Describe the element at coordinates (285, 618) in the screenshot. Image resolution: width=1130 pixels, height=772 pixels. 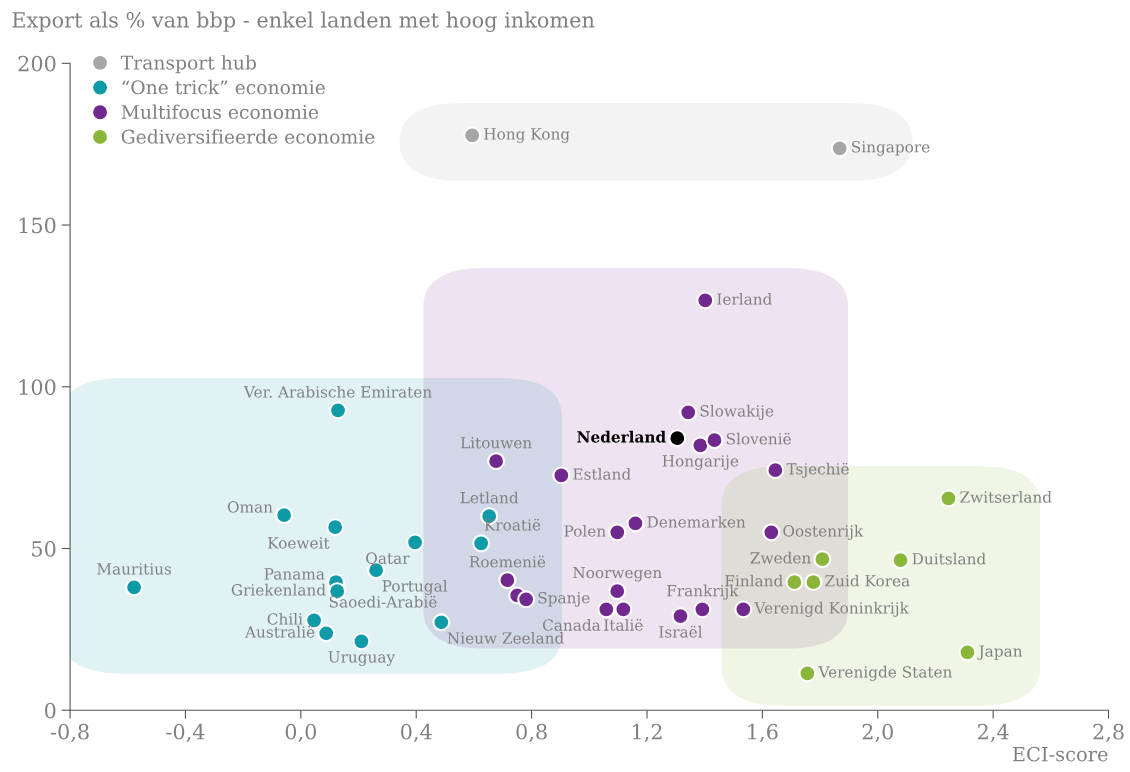
I see `annotation: Chili` at that location.